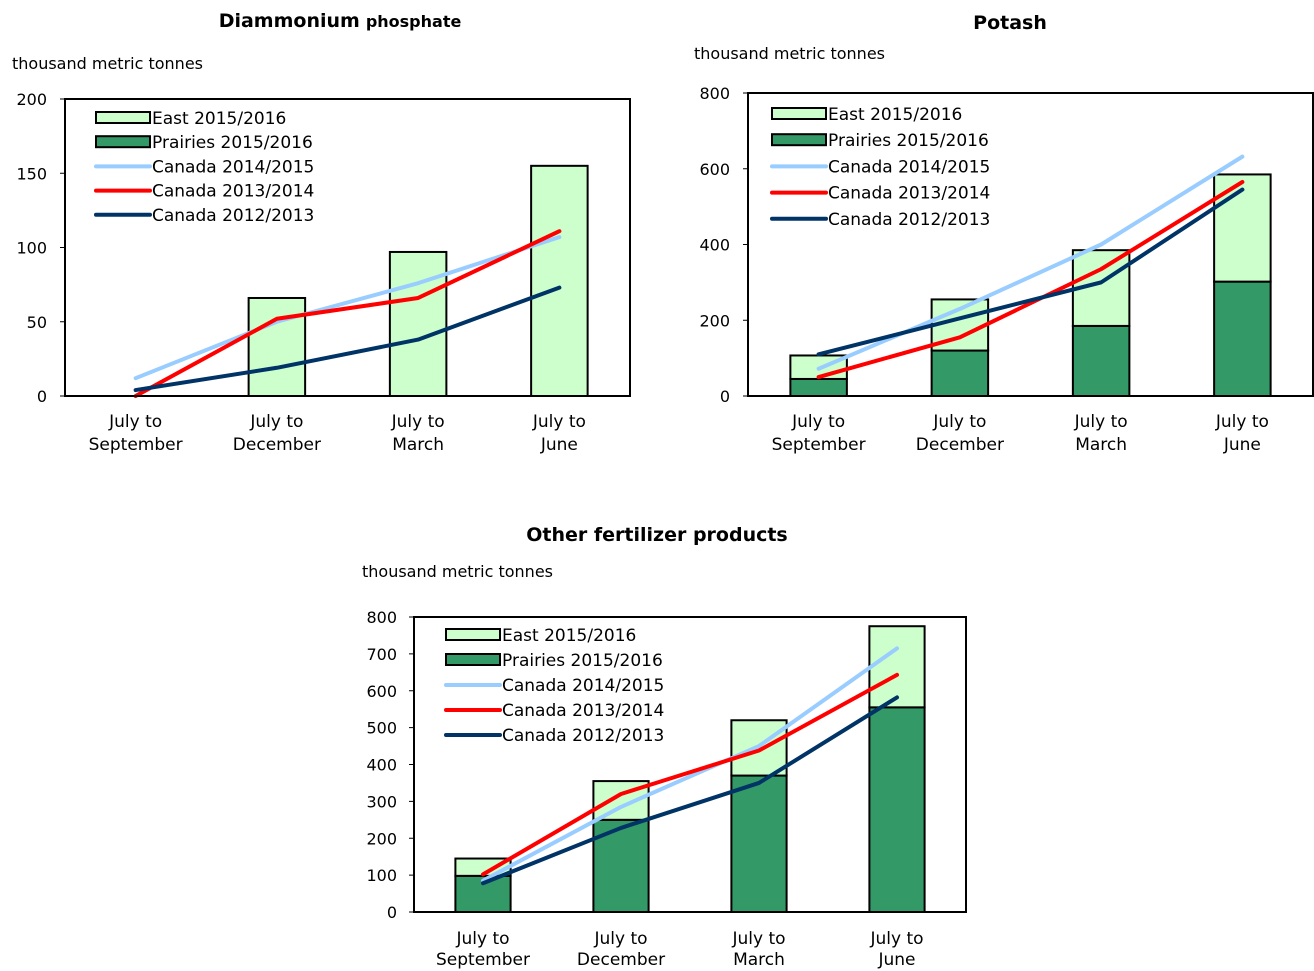 This screenshot has height=971, width=1314. Describe the element at coordinates (381, 801) in the screenshot. I see `y-tick-label: 300` at that location.